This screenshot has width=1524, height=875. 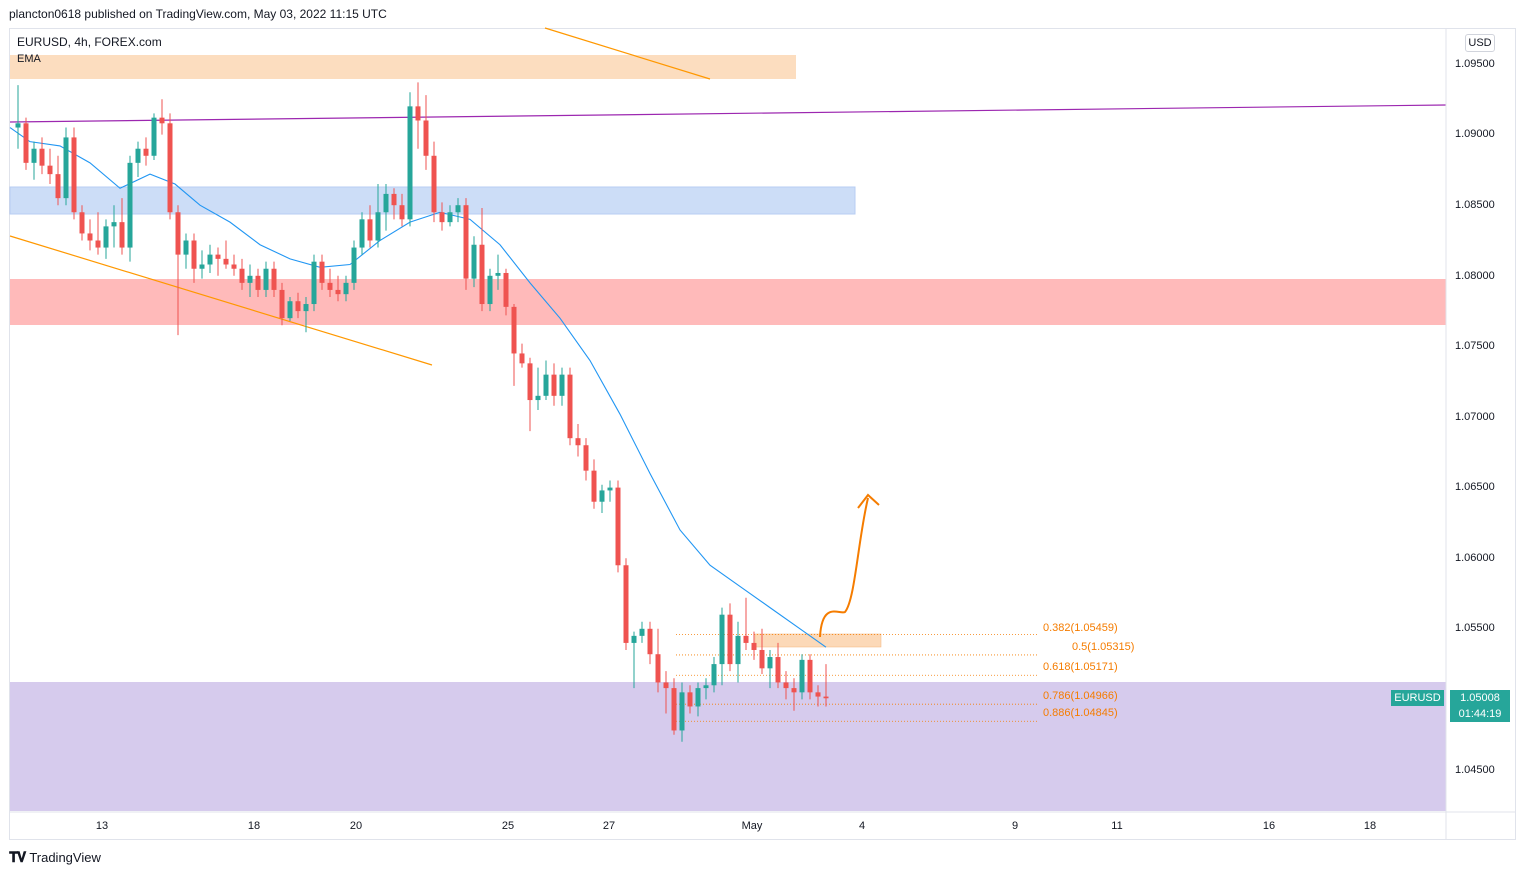 What do you see at coordinates (1475, 628) in the screenshot?
I see `y-tick: 1.05500` at bounding box center [1475, 628].